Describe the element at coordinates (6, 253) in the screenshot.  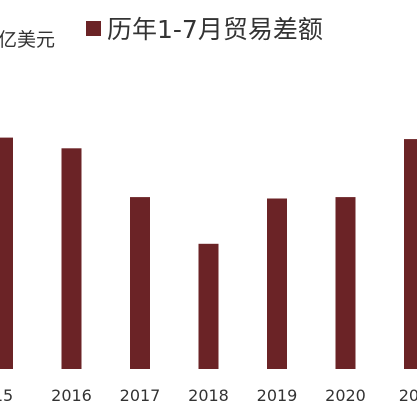
I see `bar-2015` at that location.